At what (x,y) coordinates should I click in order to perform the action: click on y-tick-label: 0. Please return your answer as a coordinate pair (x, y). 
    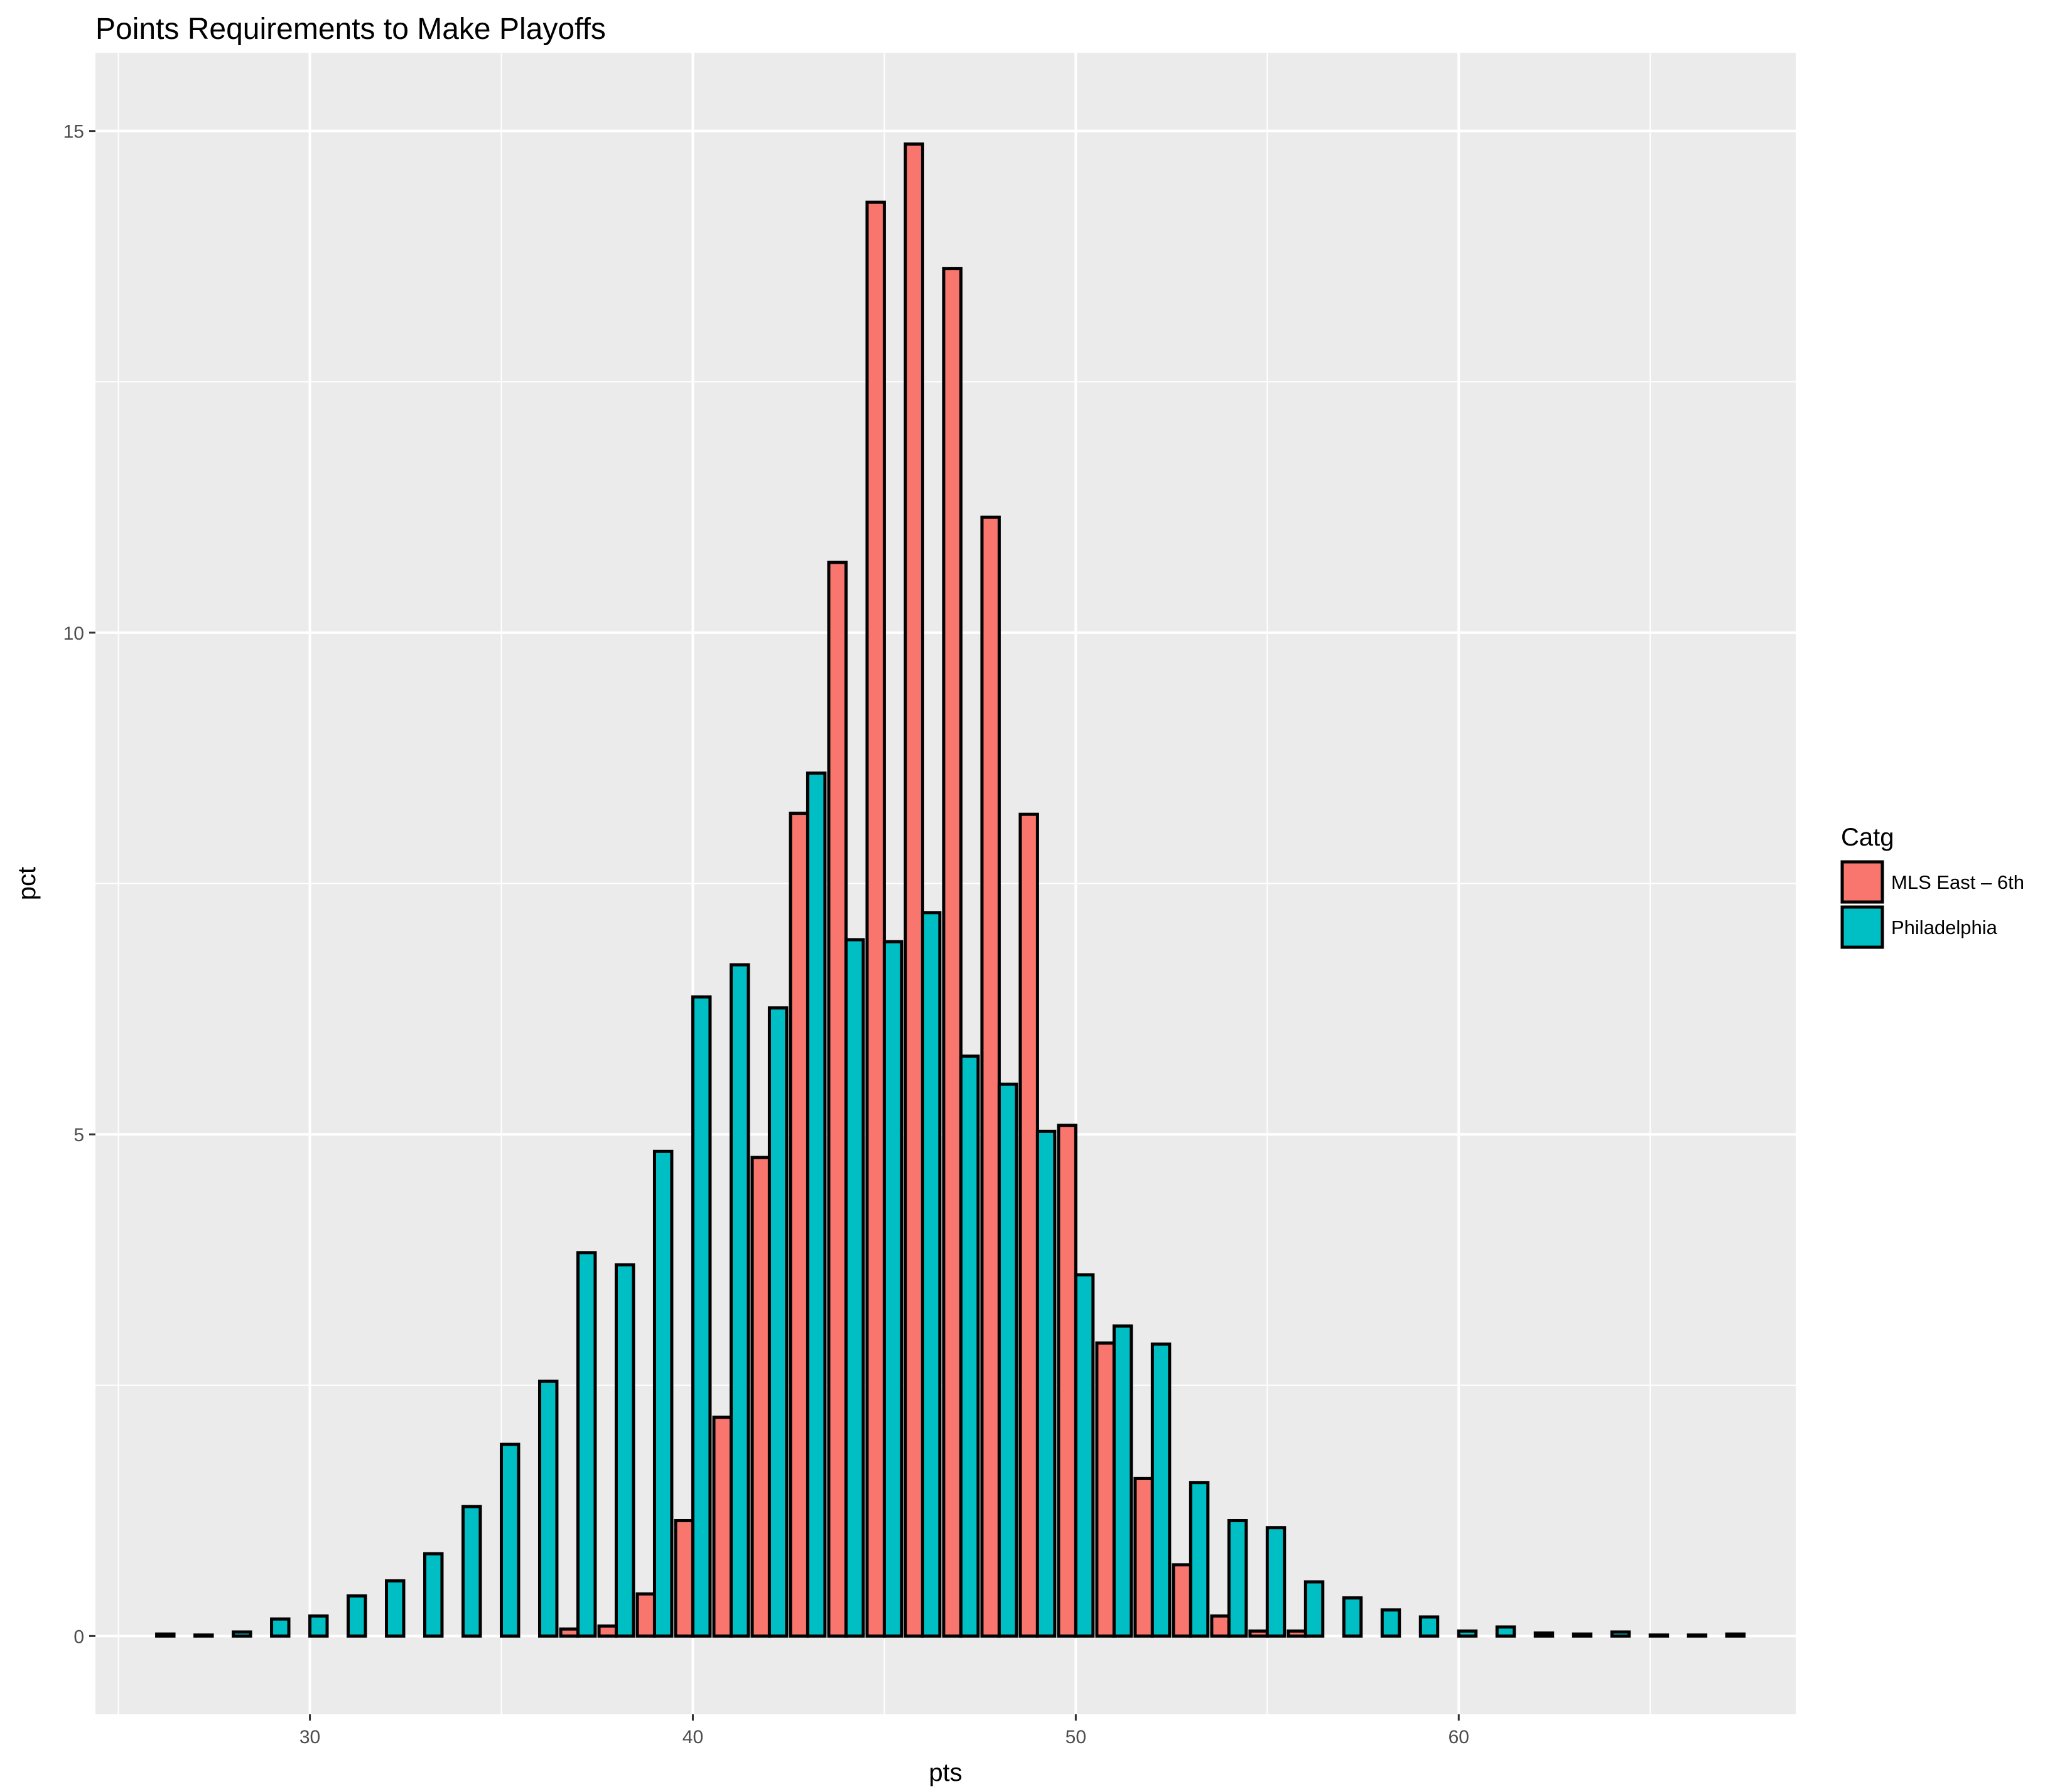
    Looking at the image, I should click on (79, 1636).